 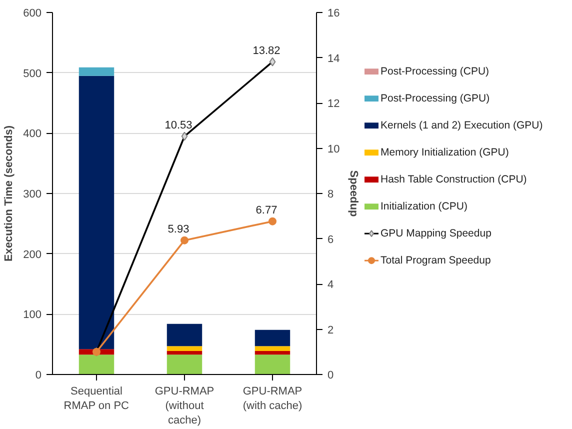 What do you see at coordinates (334, 149) in the screenshot?
I see `y2-tick-label: 10` at bounding box center [334, 149].